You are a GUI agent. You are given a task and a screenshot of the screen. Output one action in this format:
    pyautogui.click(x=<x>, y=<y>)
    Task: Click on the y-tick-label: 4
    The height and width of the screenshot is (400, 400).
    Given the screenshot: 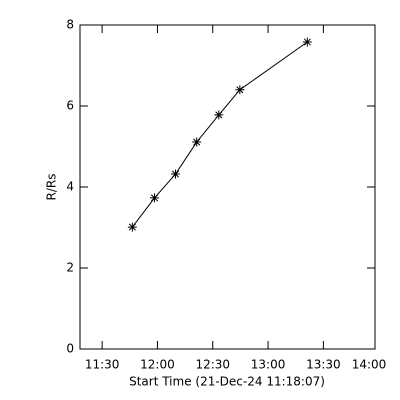 What is the action you would take?
    pyautogui.click(x=70, y=187)
    